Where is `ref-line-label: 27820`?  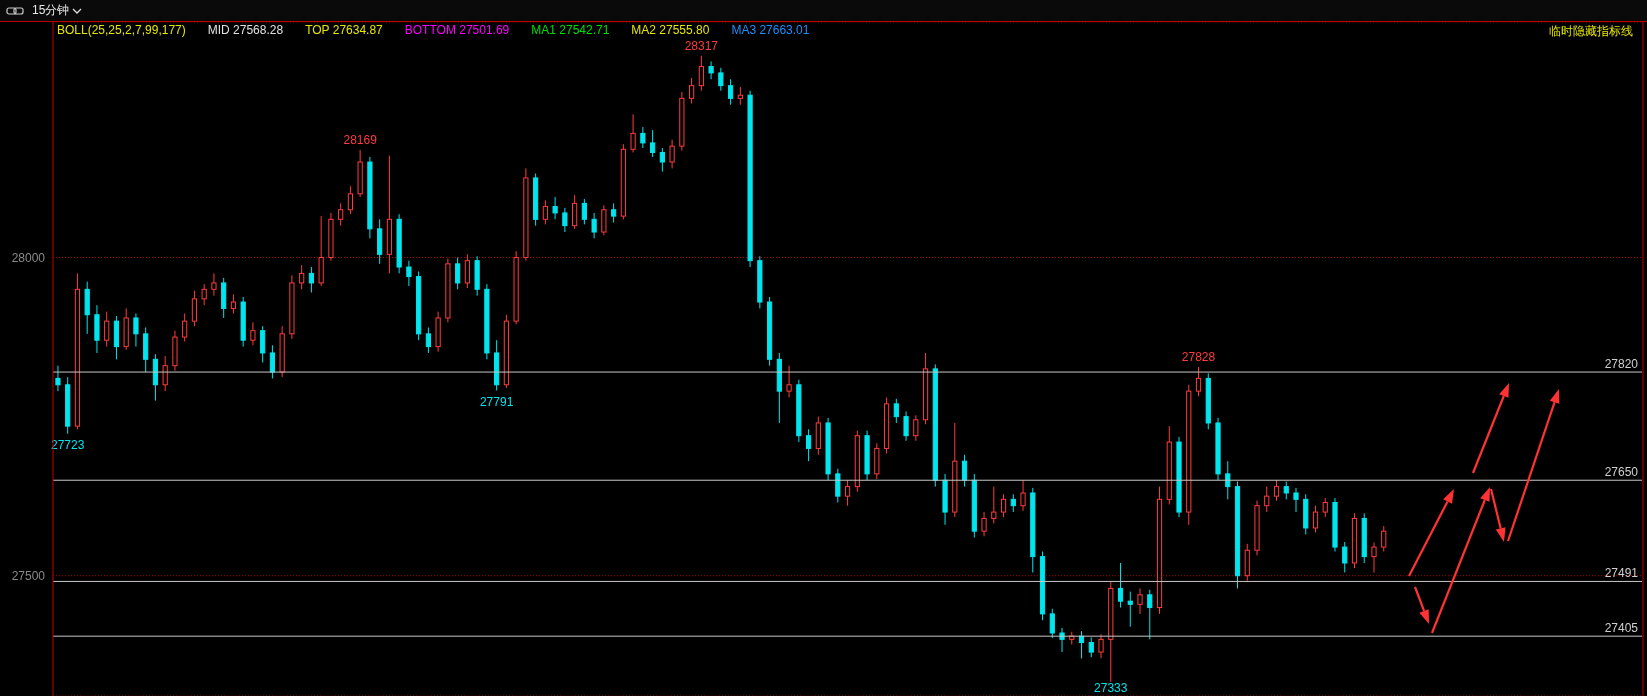 ref-line-label: 27820 is located at coordinates (1621, 364).